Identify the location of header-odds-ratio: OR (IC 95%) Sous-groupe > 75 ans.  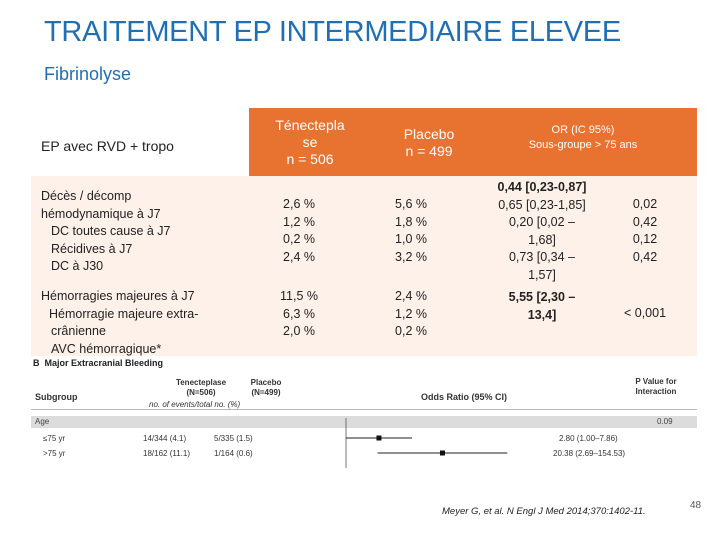
(583, 138).